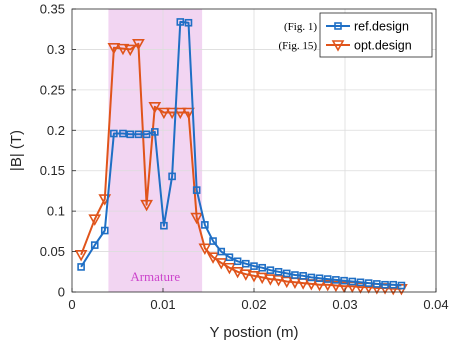  I want to click on figure-reference-note: (Fig. 1), so click(300, 27).